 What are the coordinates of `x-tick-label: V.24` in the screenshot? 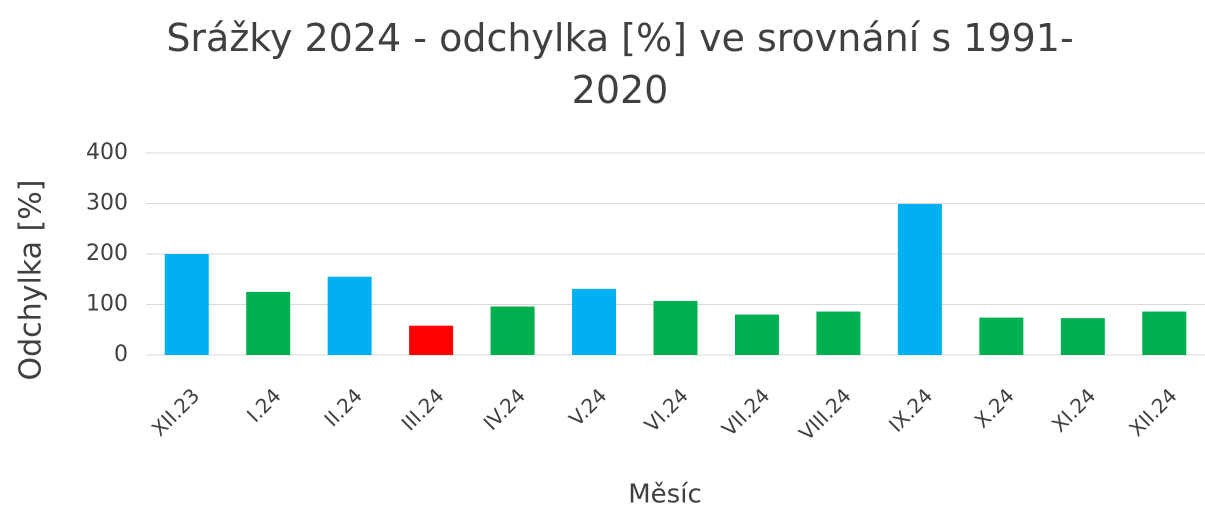 It's located at (587, 406).